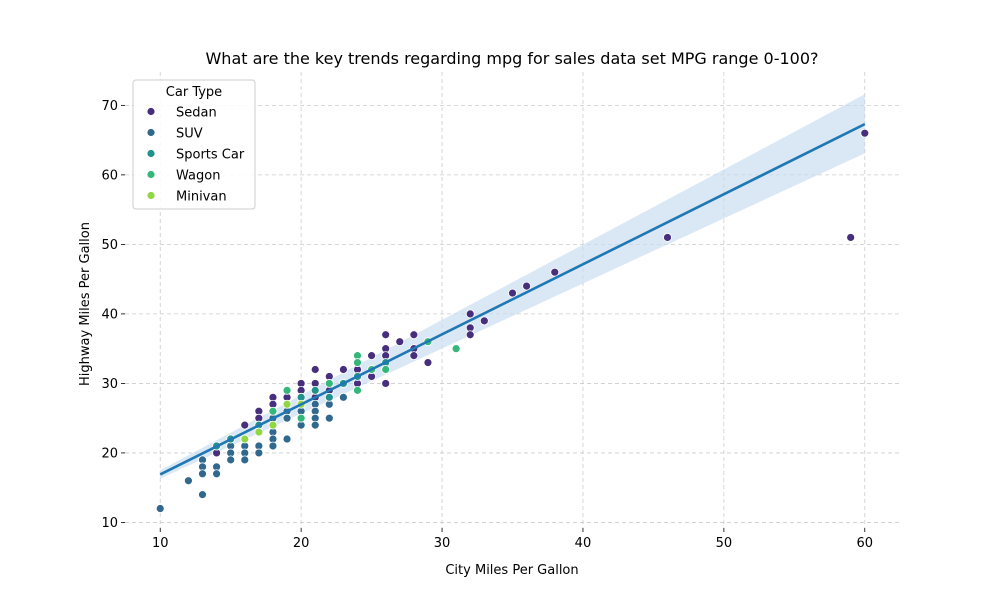 This screenshot has width=1000, height=600. I want to click on y-axis-ticks: 10 20 30 40 50 60 70, so click(113, 315).